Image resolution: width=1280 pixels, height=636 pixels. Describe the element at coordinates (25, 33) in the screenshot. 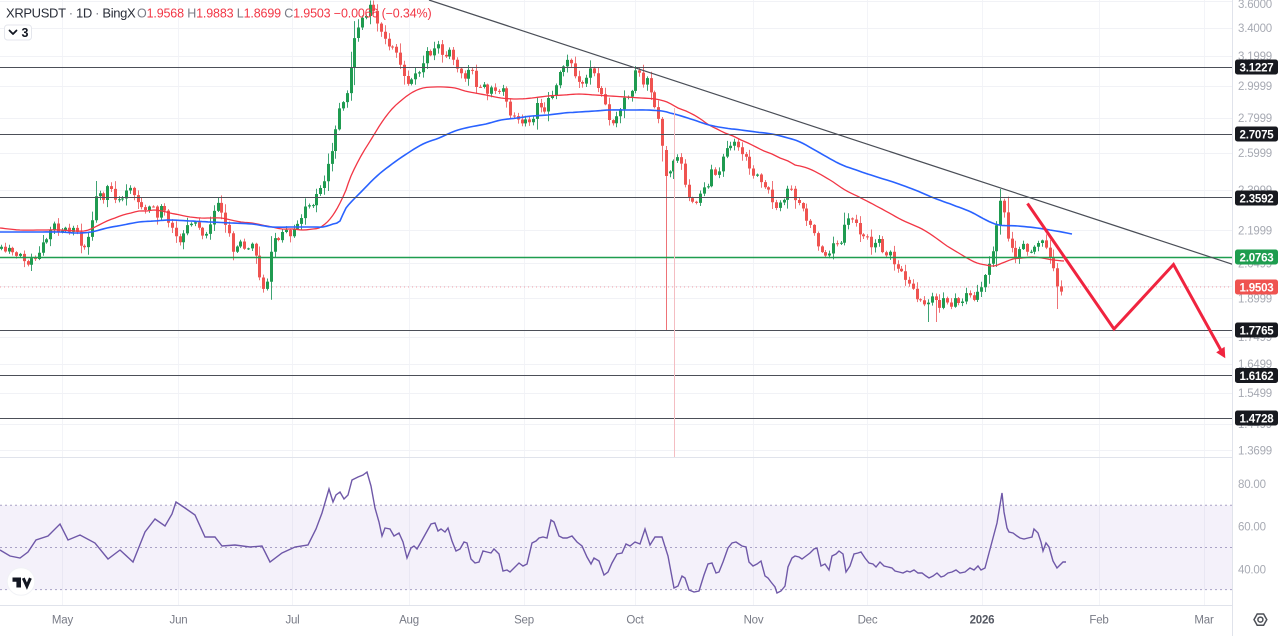

I see `svg-text: 3` at that location.